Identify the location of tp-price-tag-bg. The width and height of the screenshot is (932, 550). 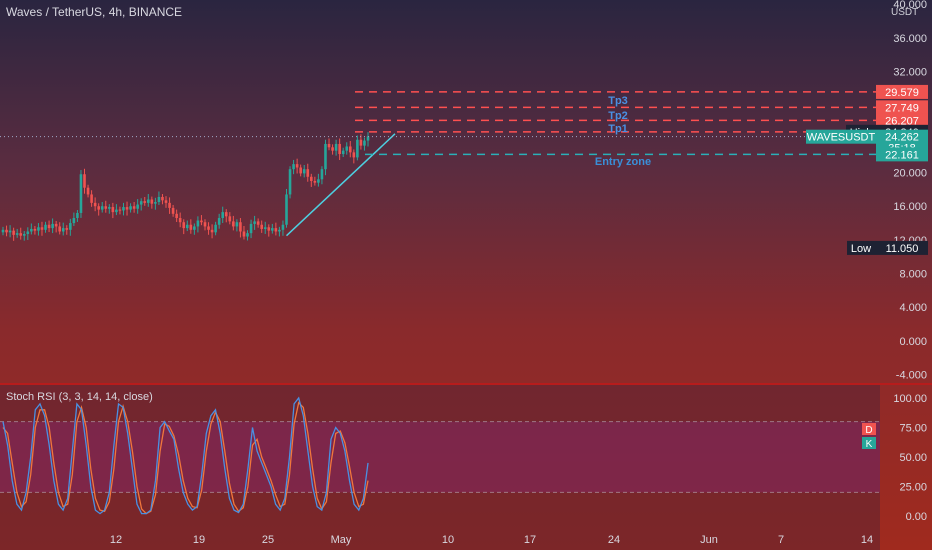
(902, 107).